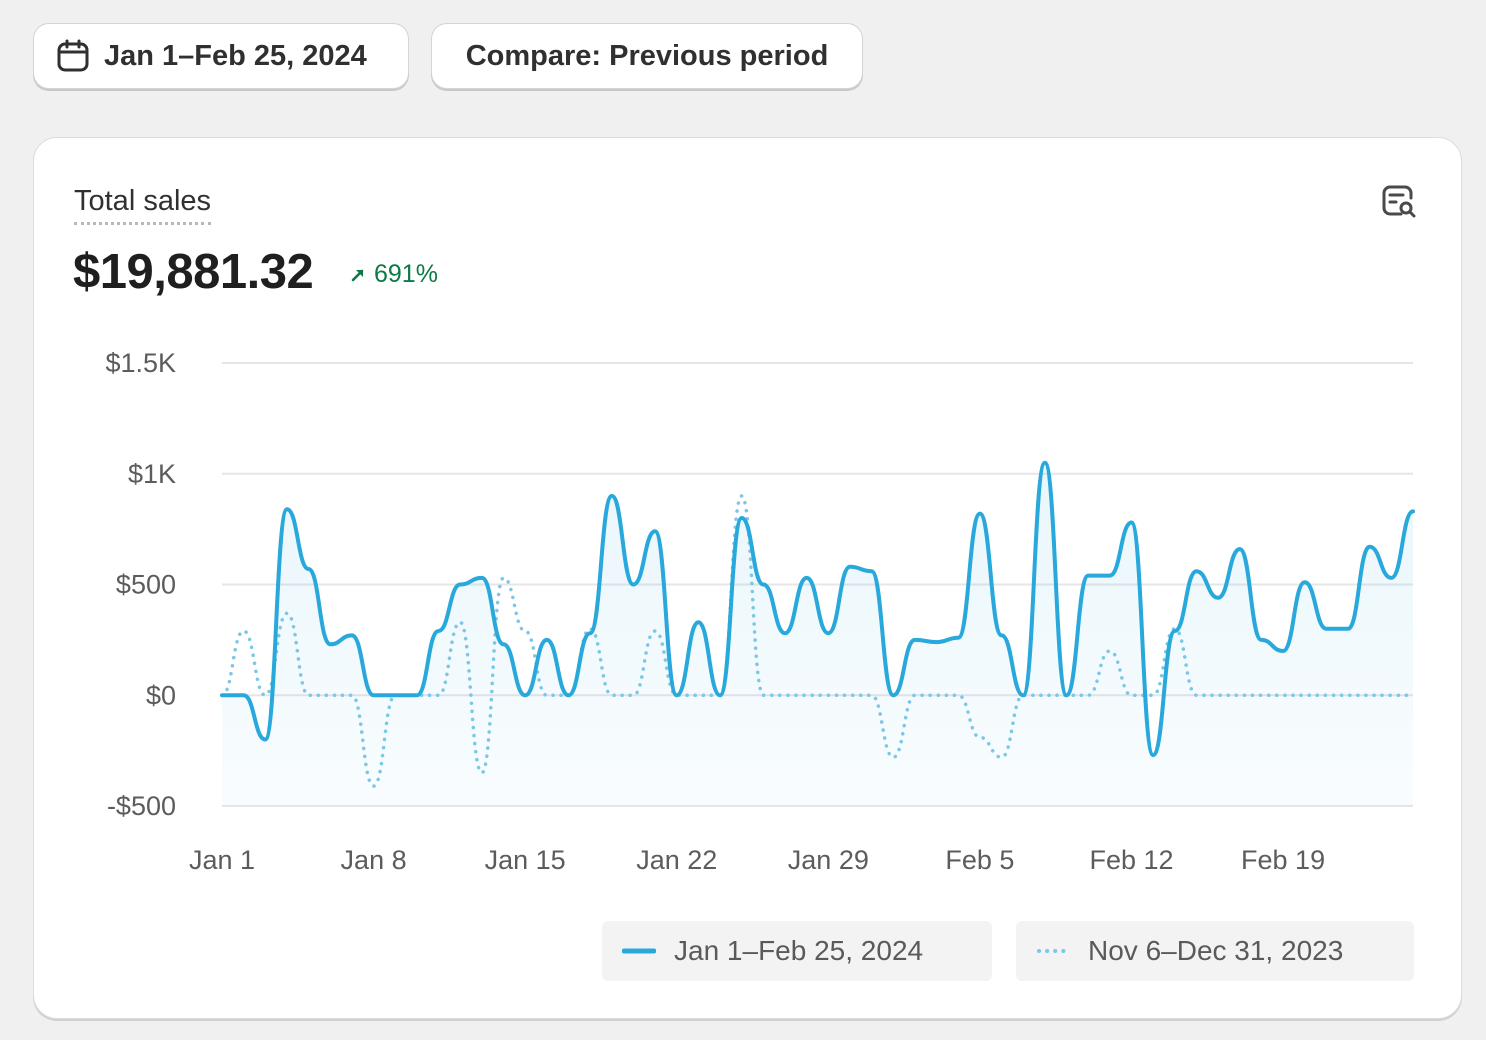 The image size is (1486, 1040). I want to click on trend-percent: 691%, so click(406, 274).